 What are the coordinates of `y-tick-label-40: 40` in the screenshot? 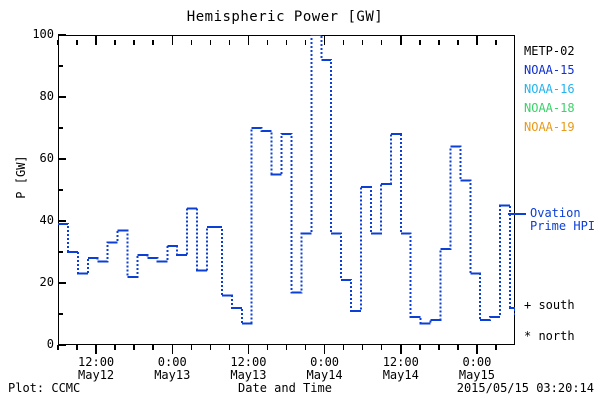 It's located at (46, 220).